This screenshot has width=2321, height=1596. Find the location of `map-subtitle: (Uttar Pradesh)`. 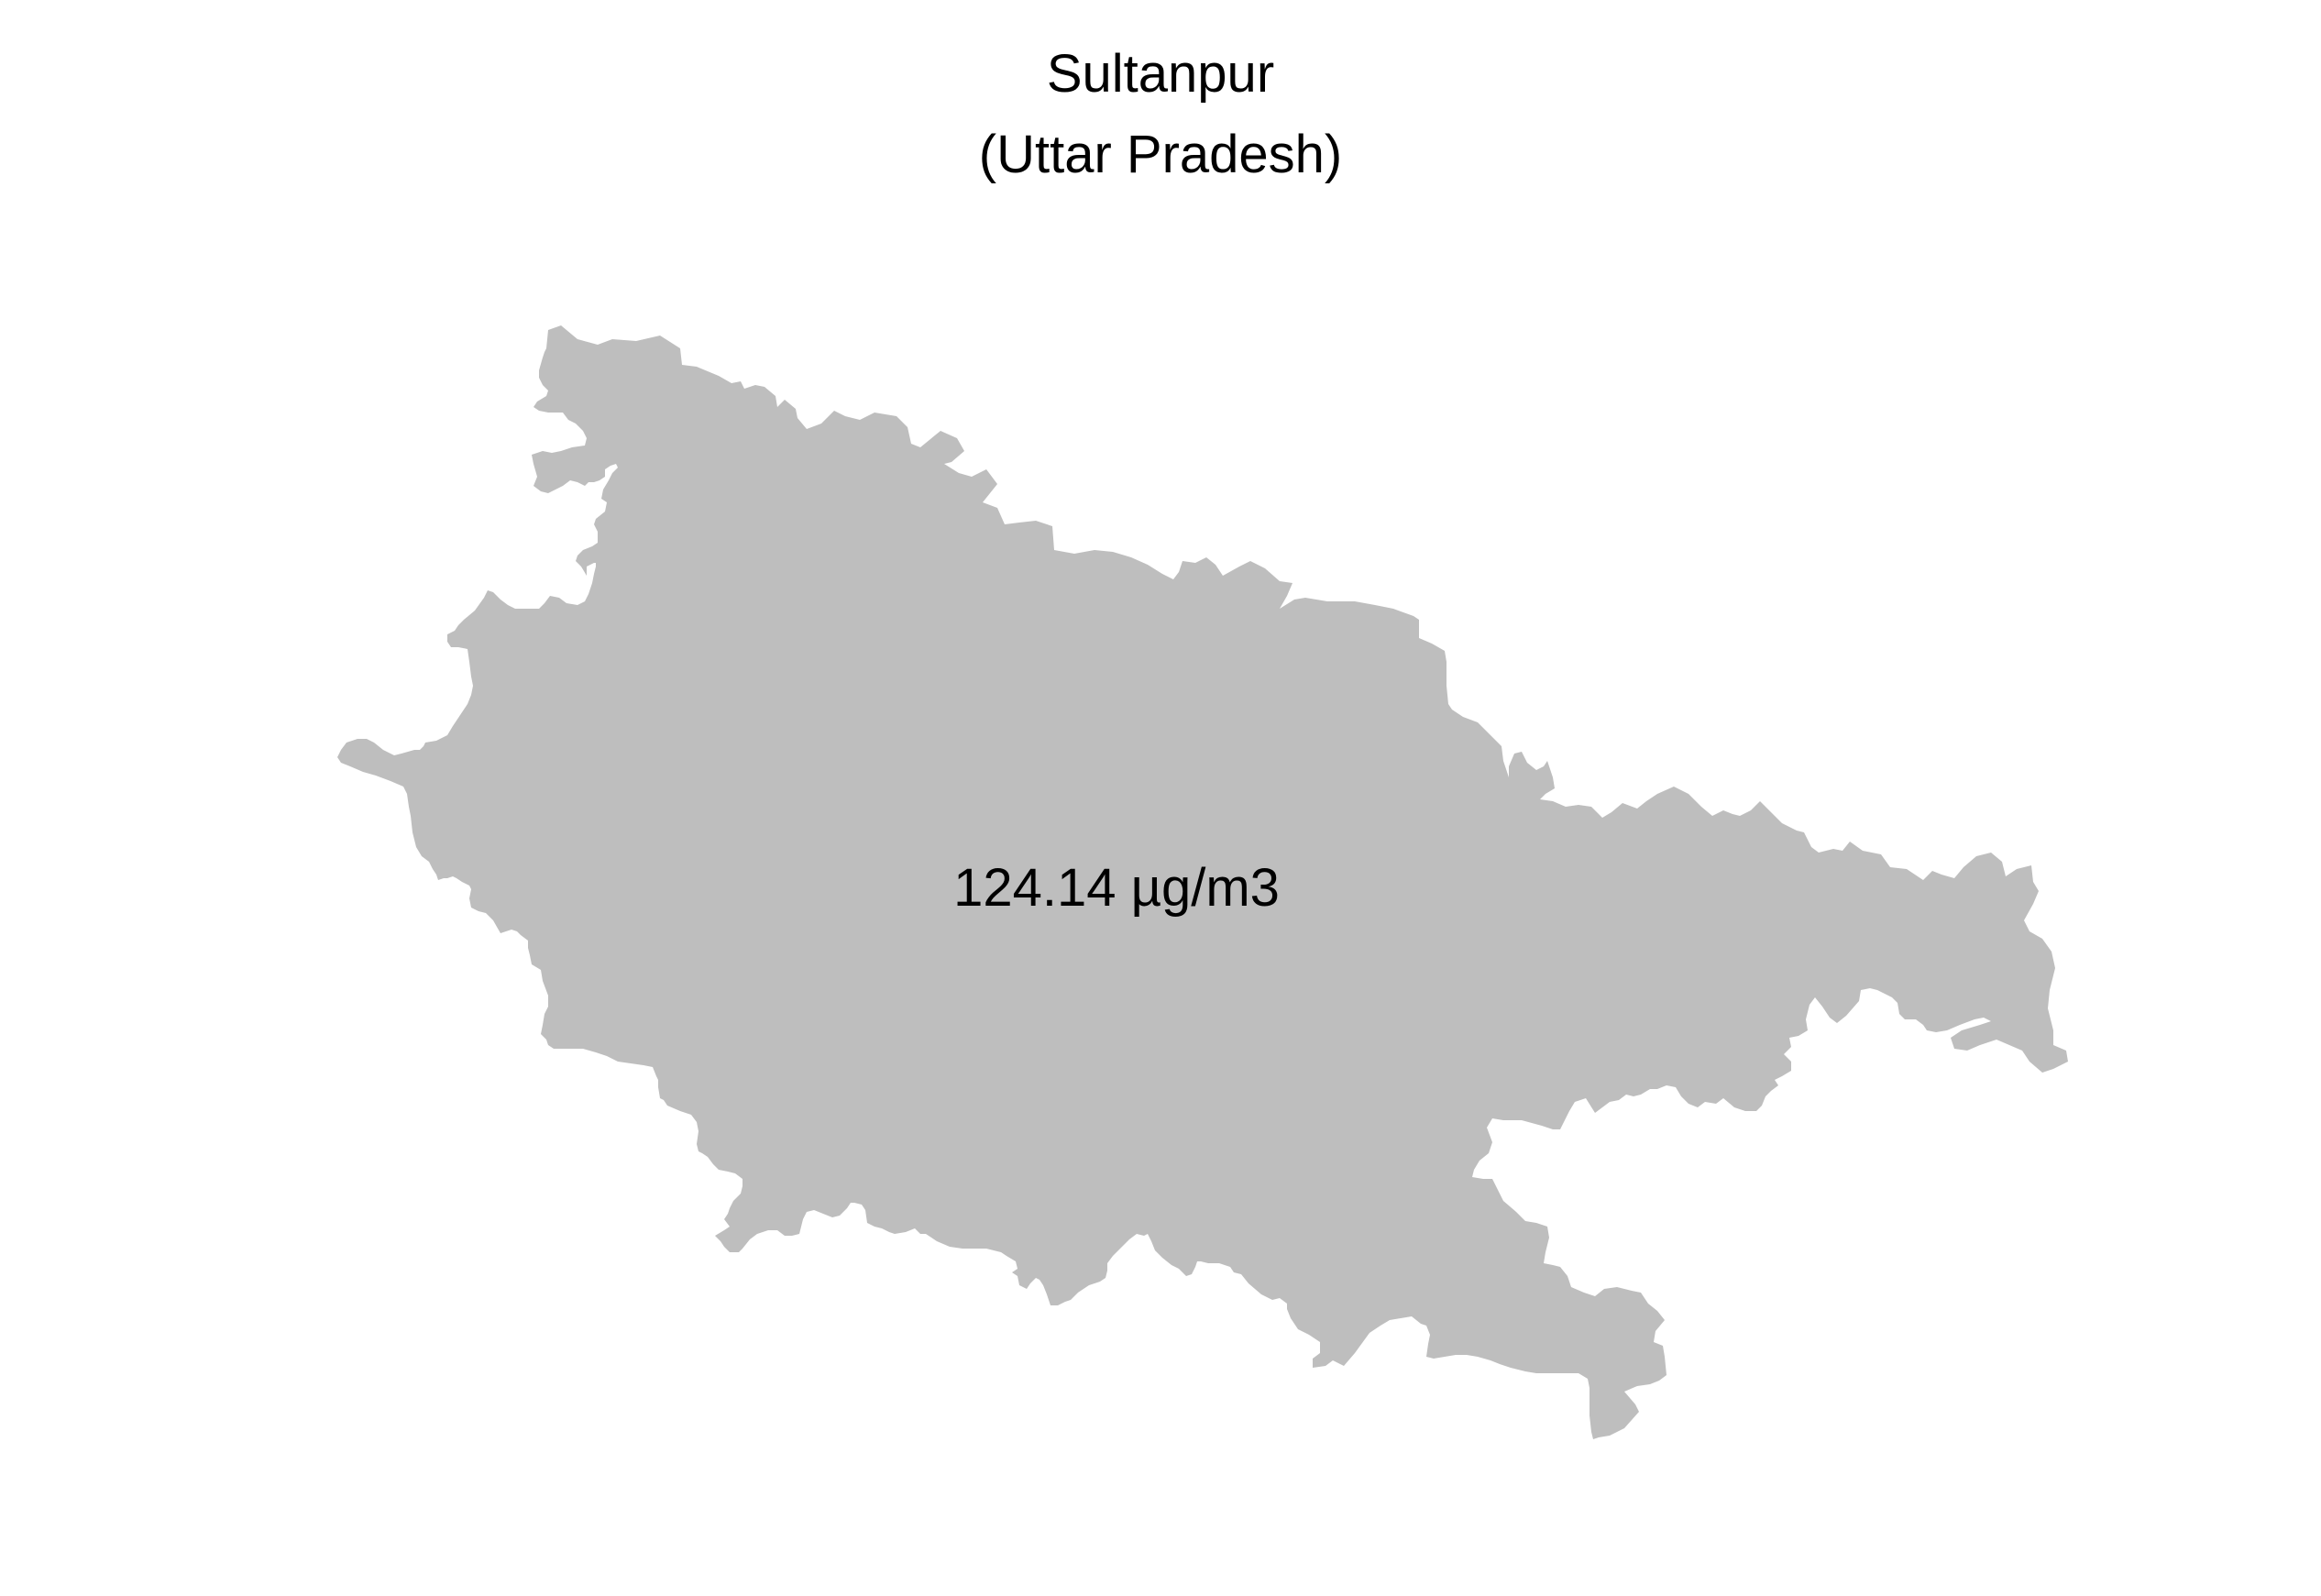

map-subtitle: (Uttar Pradesh) is located at coordinates (1160, 154).